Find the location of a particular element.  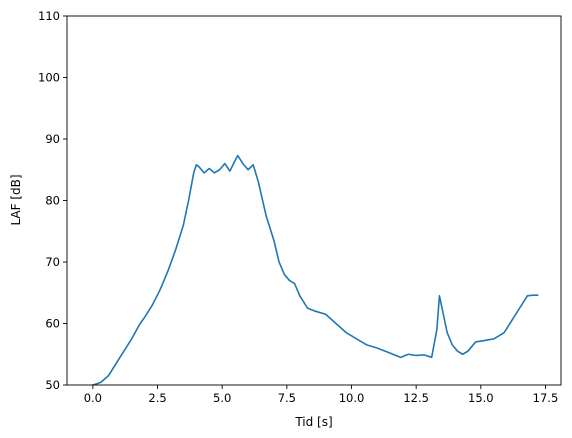

y-tick-label: 60 is located at coordinates (52, 324).